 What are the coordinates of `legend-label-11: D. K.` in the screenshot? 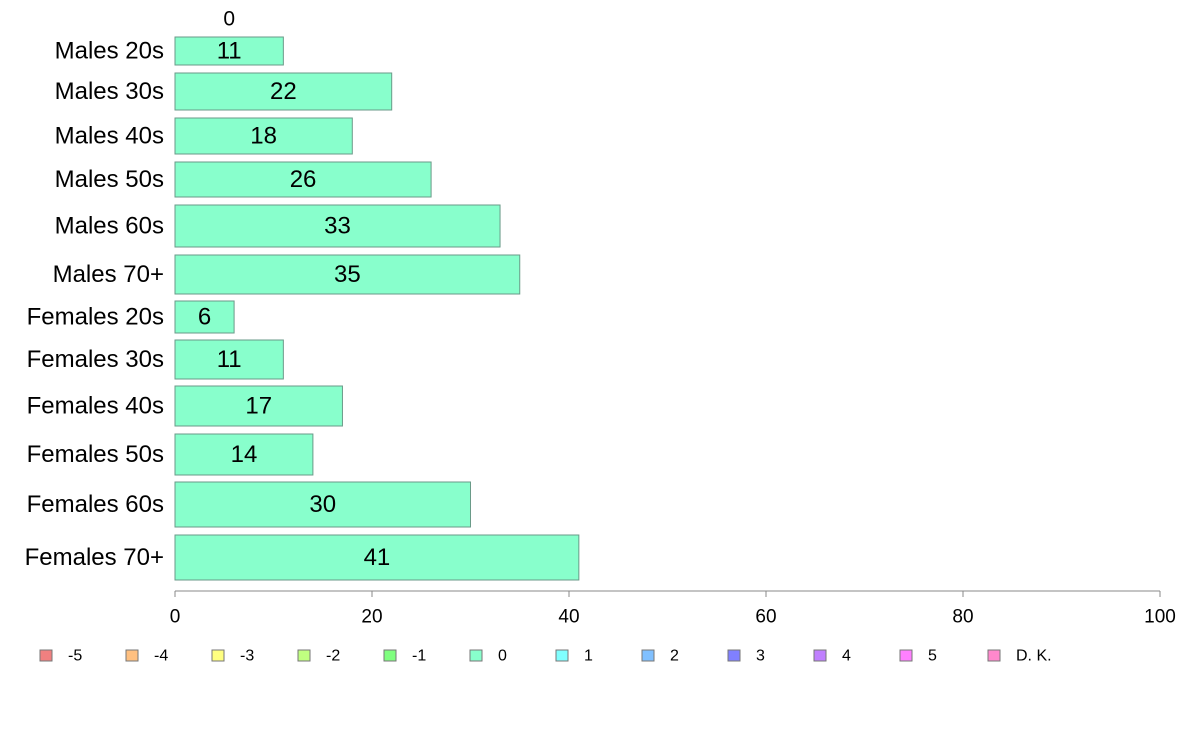 It's located at (1034, 656).